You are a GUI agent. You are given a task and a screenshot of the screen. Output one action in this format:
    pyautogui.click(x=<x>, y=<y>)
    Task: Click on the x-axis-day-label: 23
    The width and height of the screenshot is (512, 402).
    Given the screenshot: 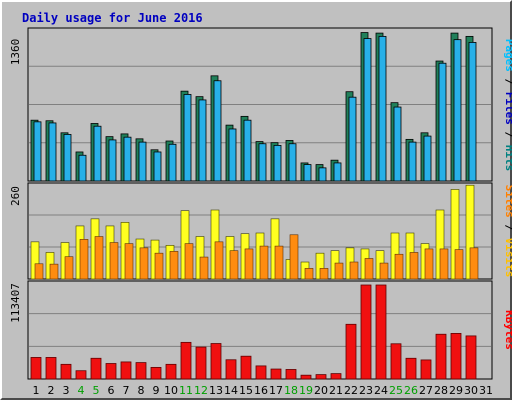 What is the action you would take?
    pyautogui.click(x=366, y=390)
    